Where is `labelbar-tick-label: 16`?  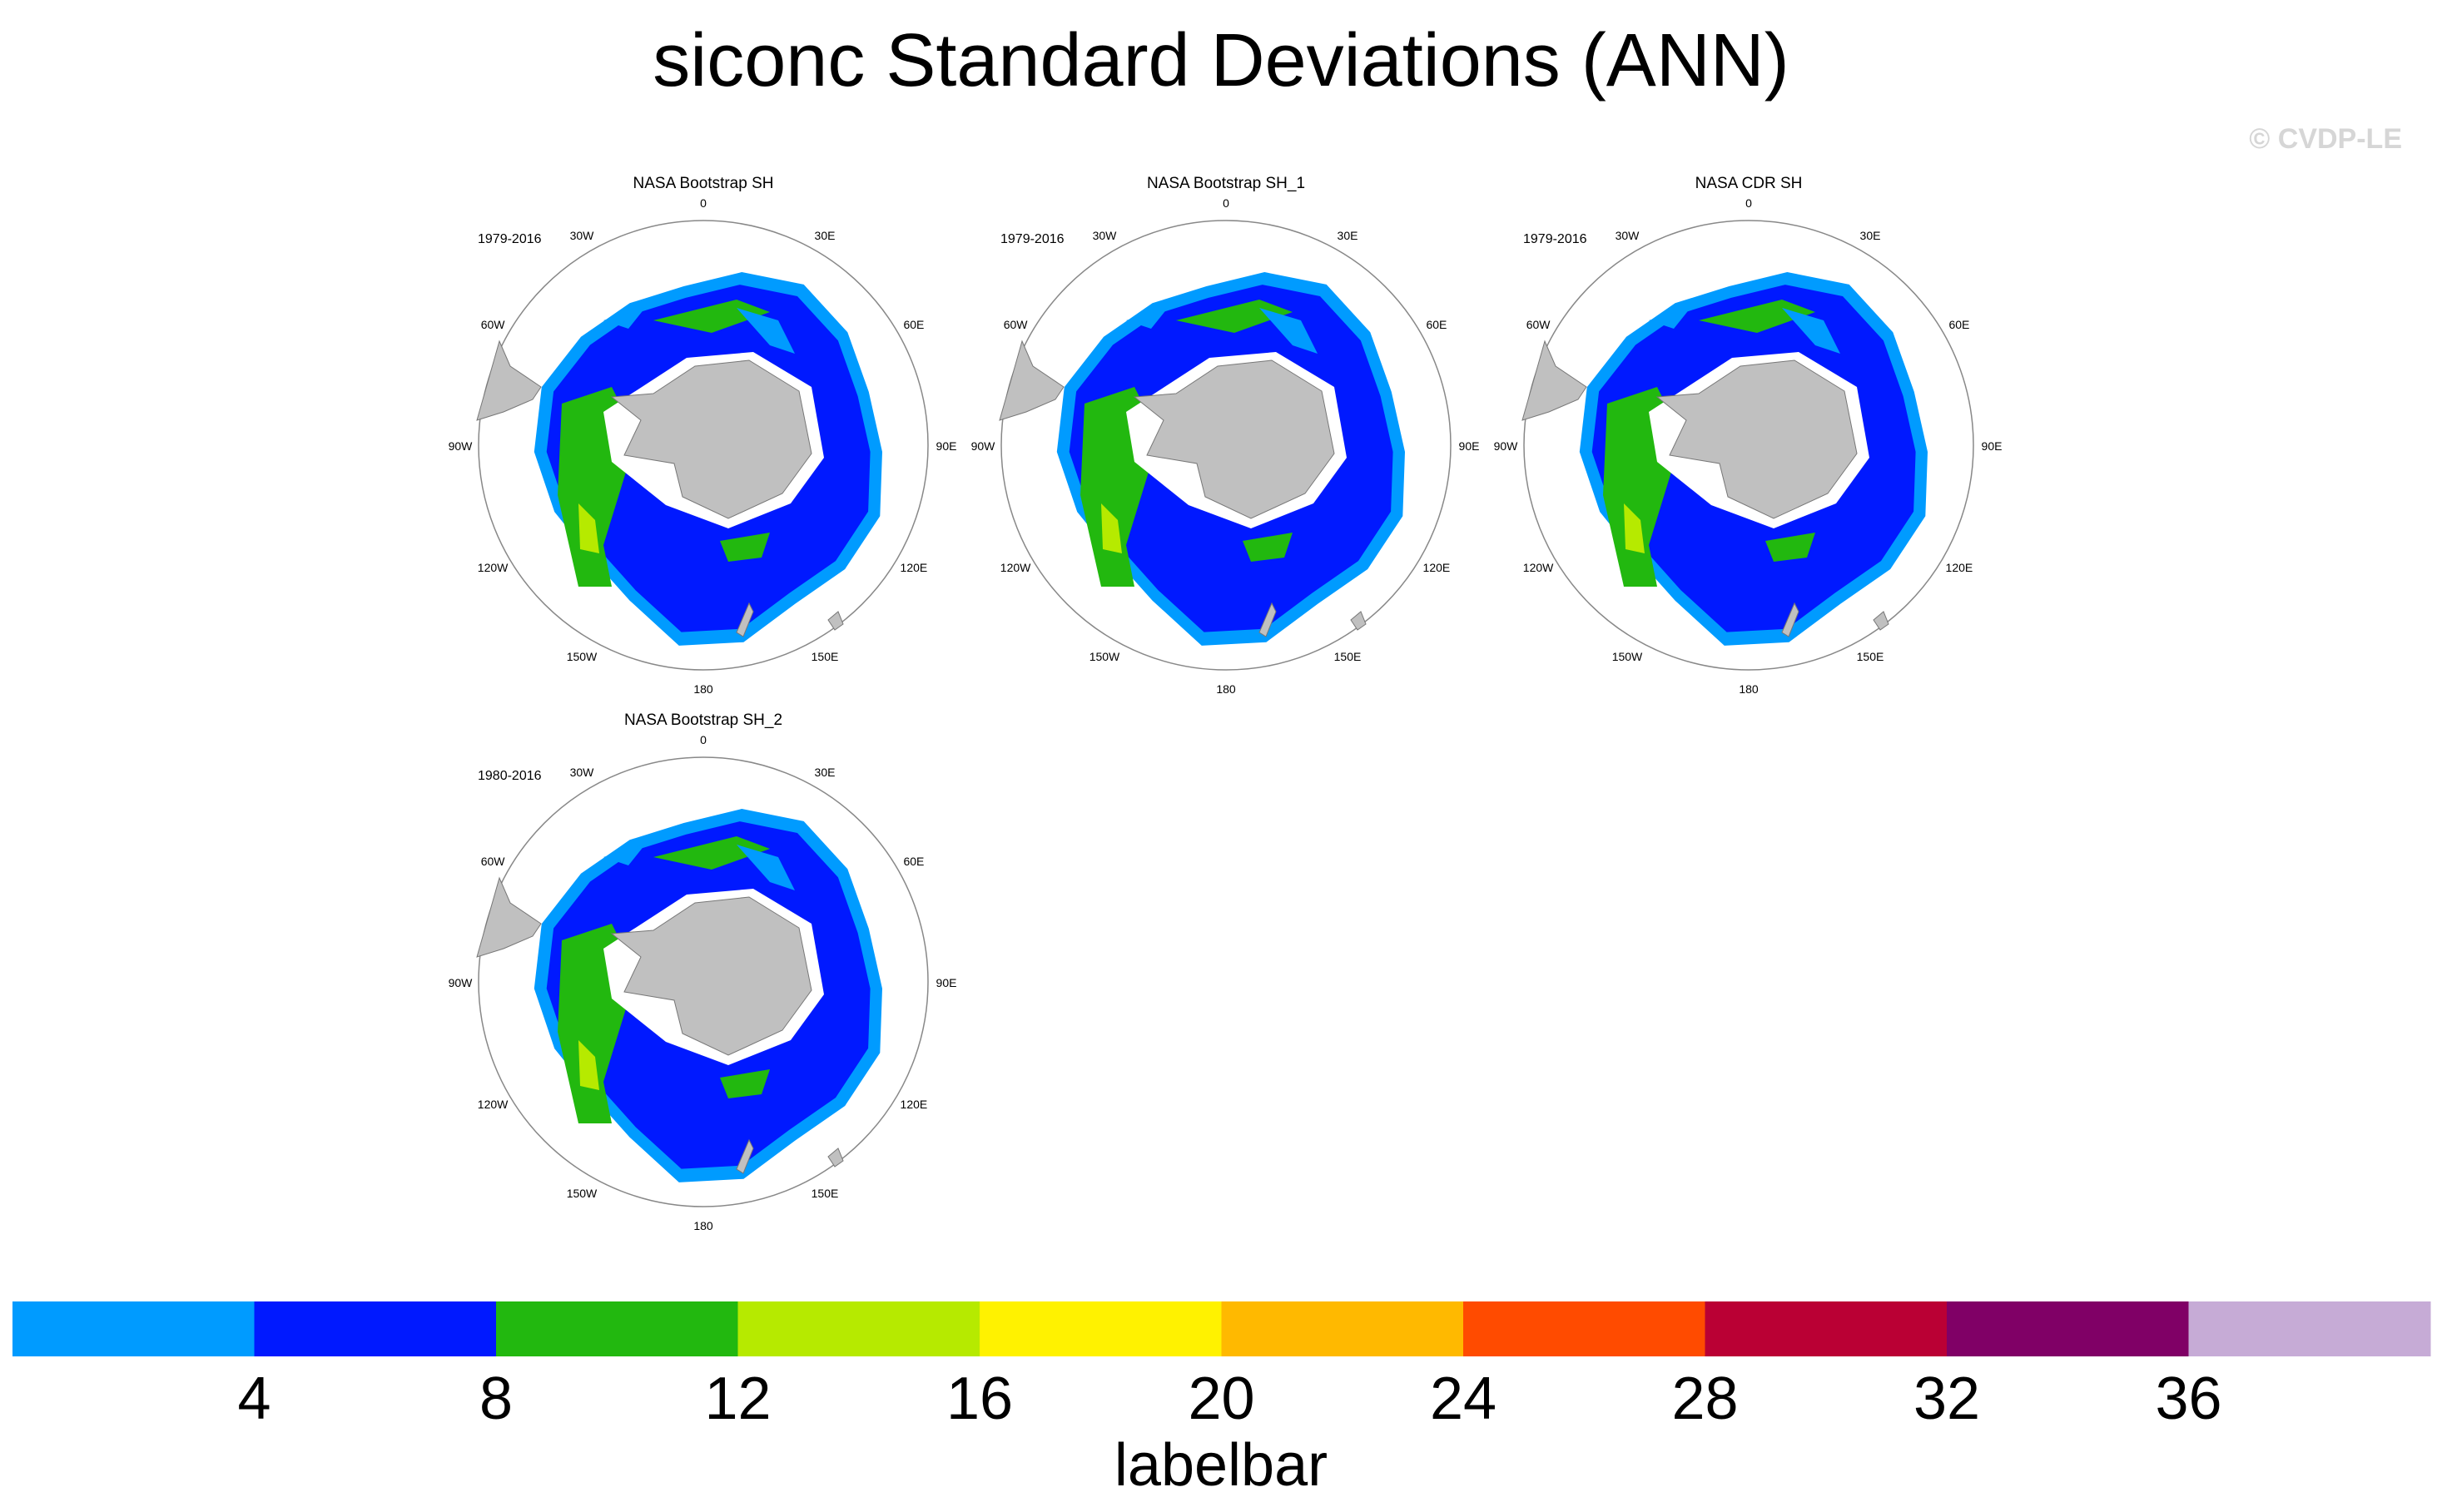
labelbar-tick-label: 16 is located at coordinates (979, 1399).